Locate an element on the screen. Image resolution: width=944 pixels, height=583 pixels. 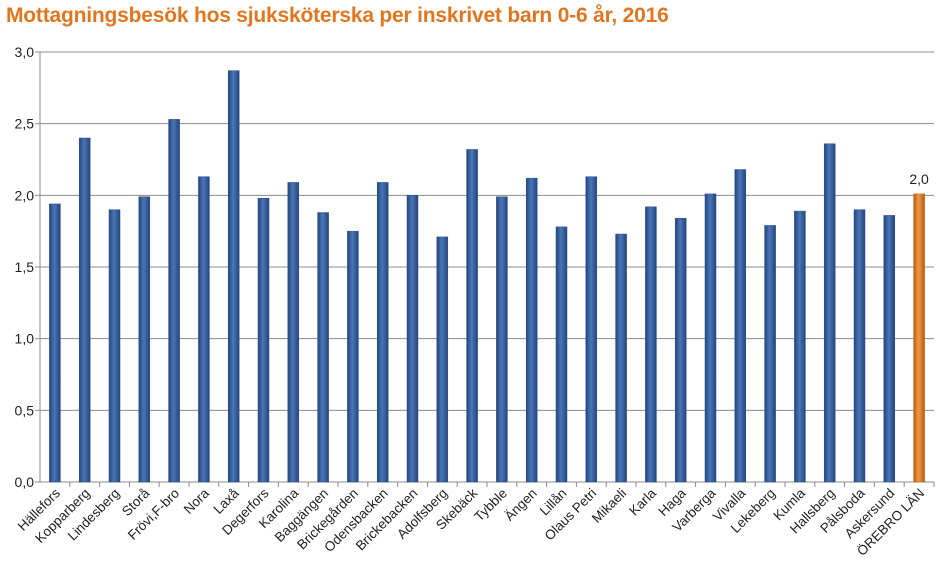
category-label: Ängen is located at coordinates (521, 505).